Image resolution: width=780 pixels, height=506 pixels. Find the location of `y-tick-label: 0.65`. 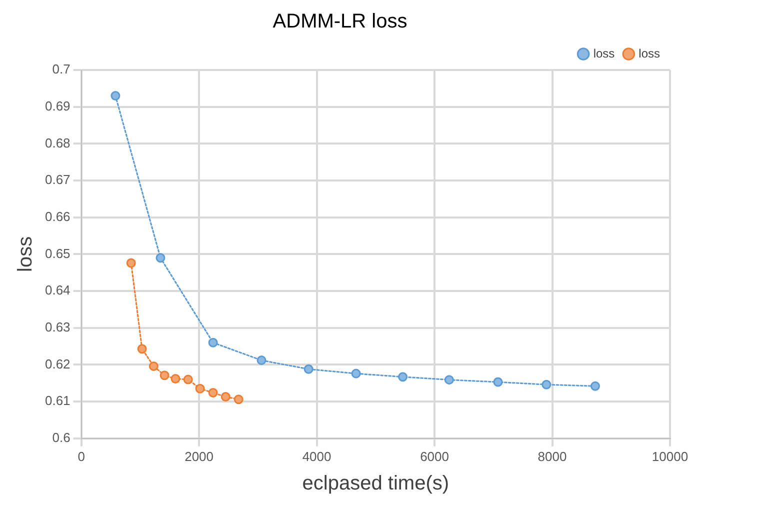

y-tick-label: 0.65 is located at coordinates (57, 253).